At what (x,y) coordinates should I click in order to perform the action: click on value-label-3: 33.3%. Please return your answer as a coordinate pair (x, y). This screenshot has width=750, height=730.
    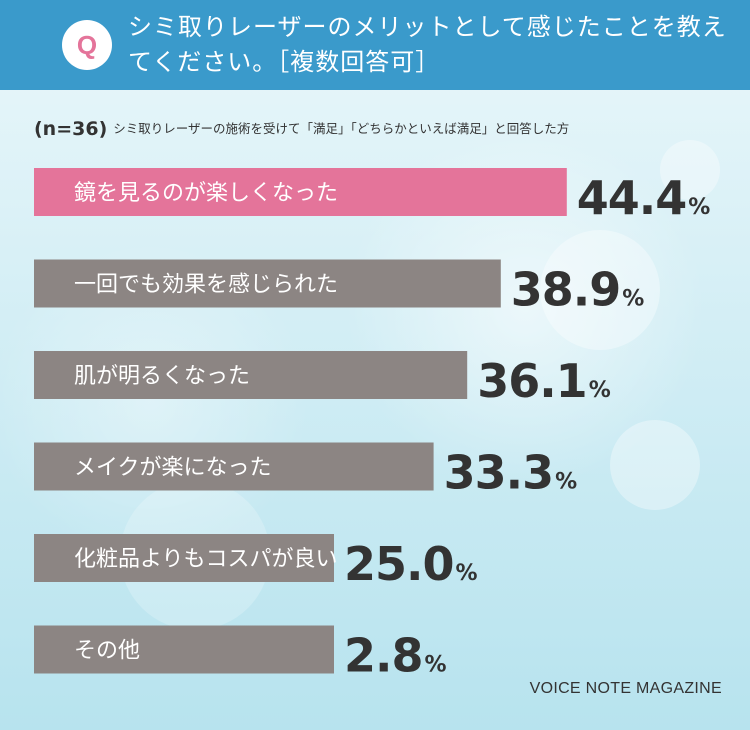
    Looking at the image, I should click on (511, 473).